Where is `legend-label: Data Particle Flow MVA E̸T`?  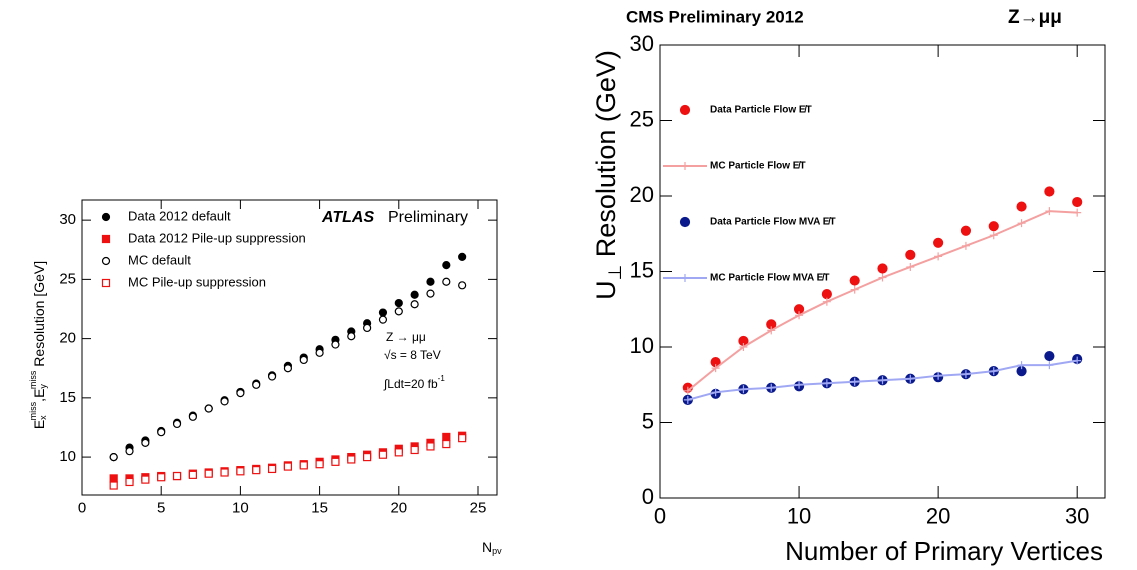 legend-label: Data Particle Flow MVA E̸T is located at coordinates (773, 222).